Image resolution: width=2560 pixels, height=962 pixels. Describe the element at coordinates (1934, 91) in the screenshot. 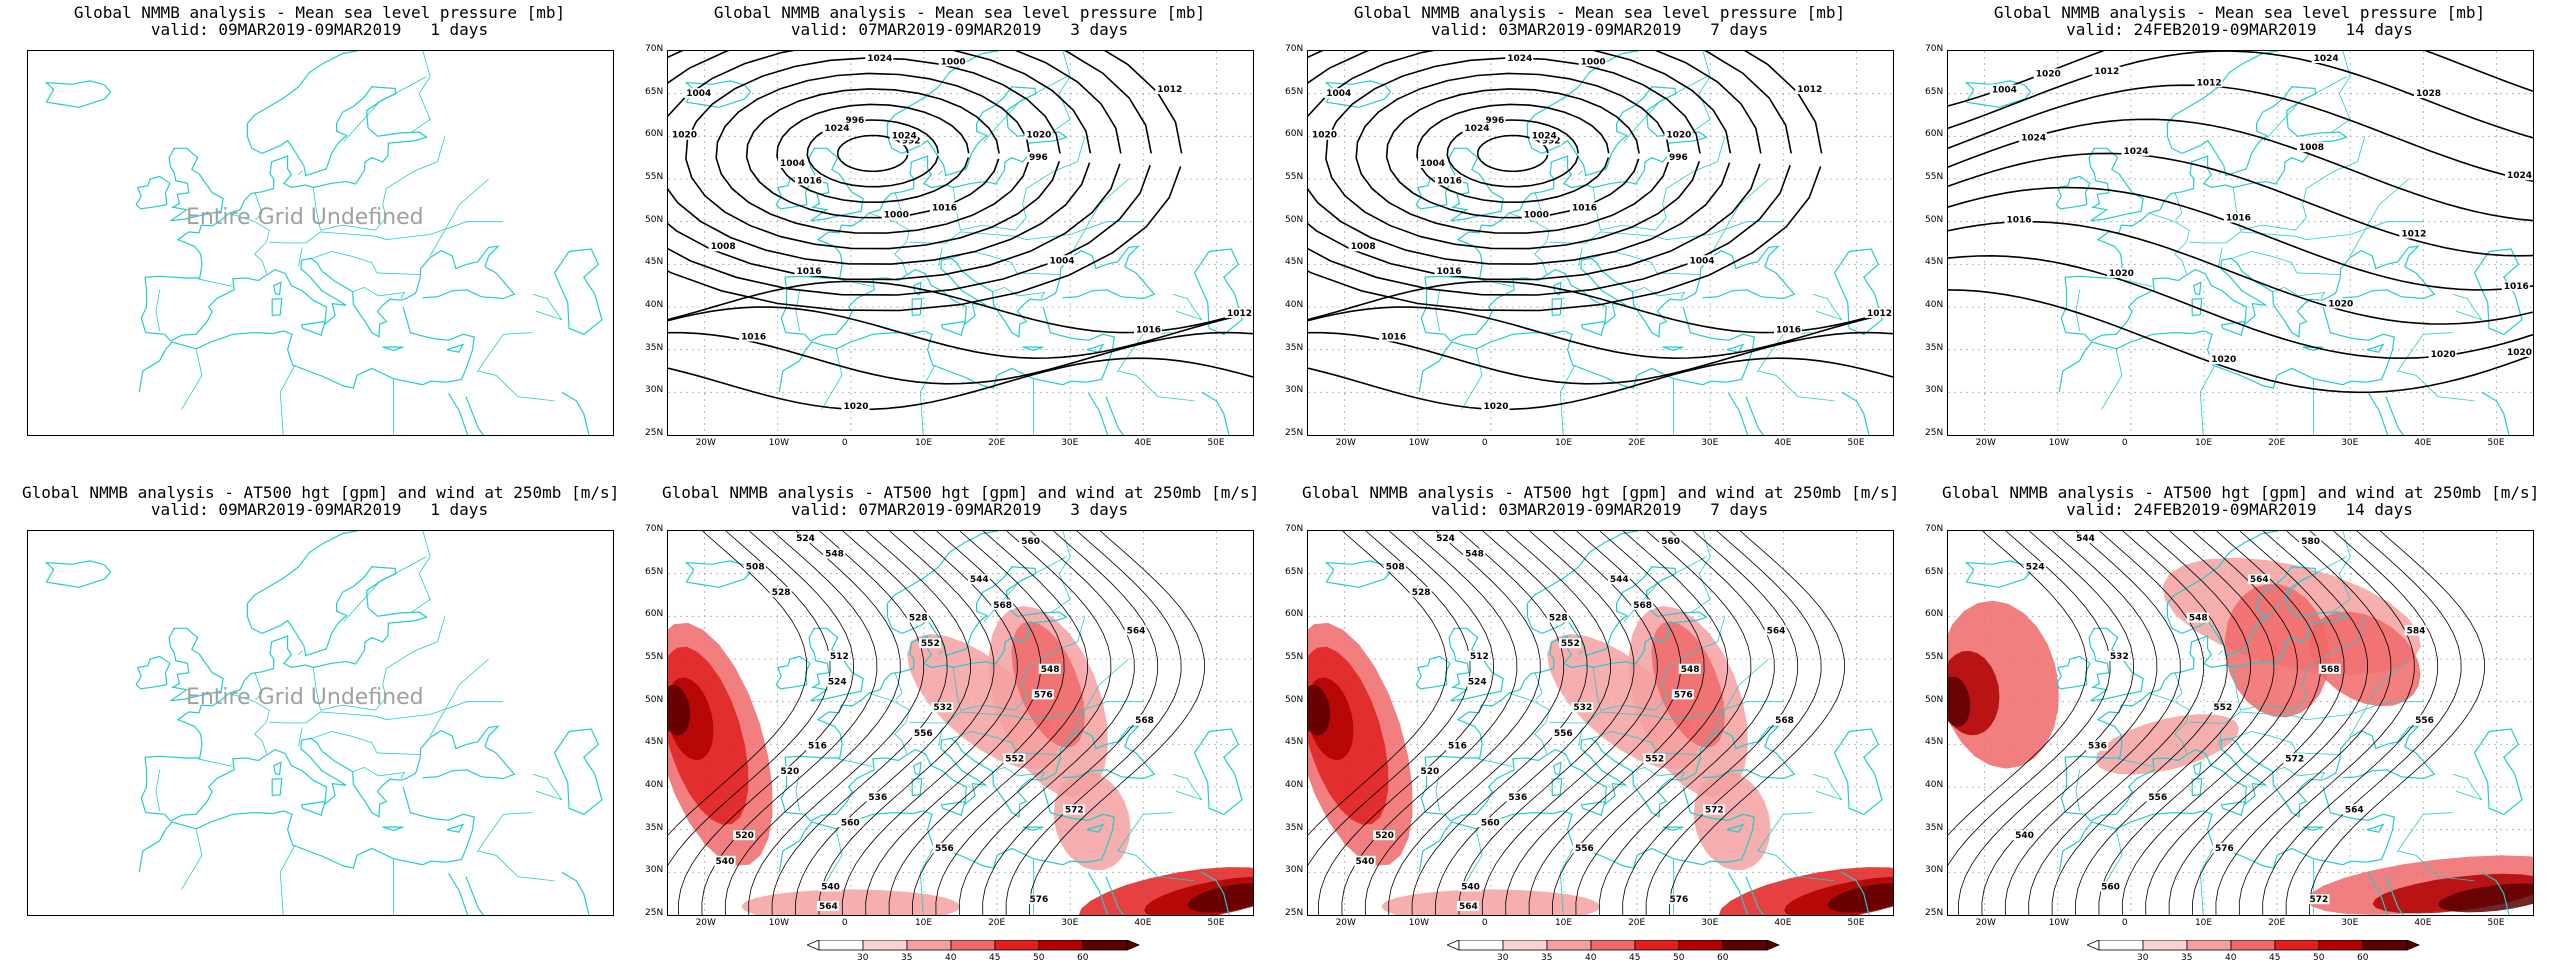

I see `lat-label: 65N` at that location.